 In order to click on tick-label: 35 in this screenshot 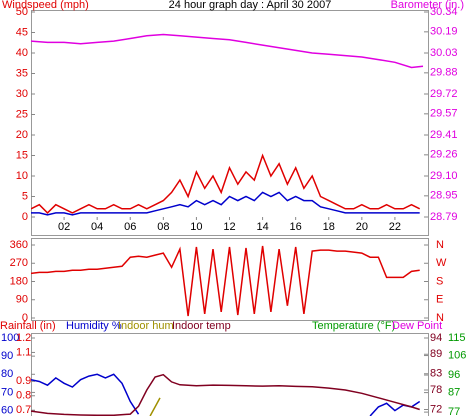, I will do `click(22, 73)`.